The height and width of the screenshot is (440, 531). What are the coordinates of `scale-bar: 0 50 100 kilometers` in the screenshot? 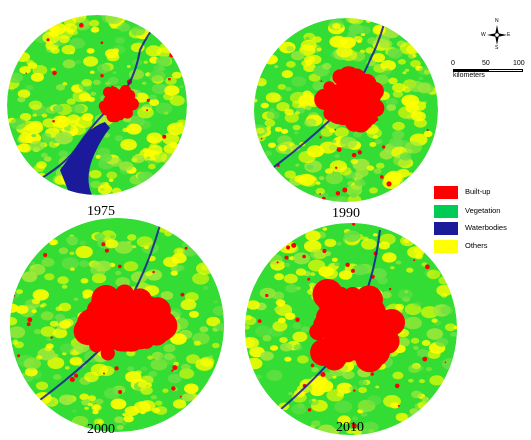 It's located at (488, 70).